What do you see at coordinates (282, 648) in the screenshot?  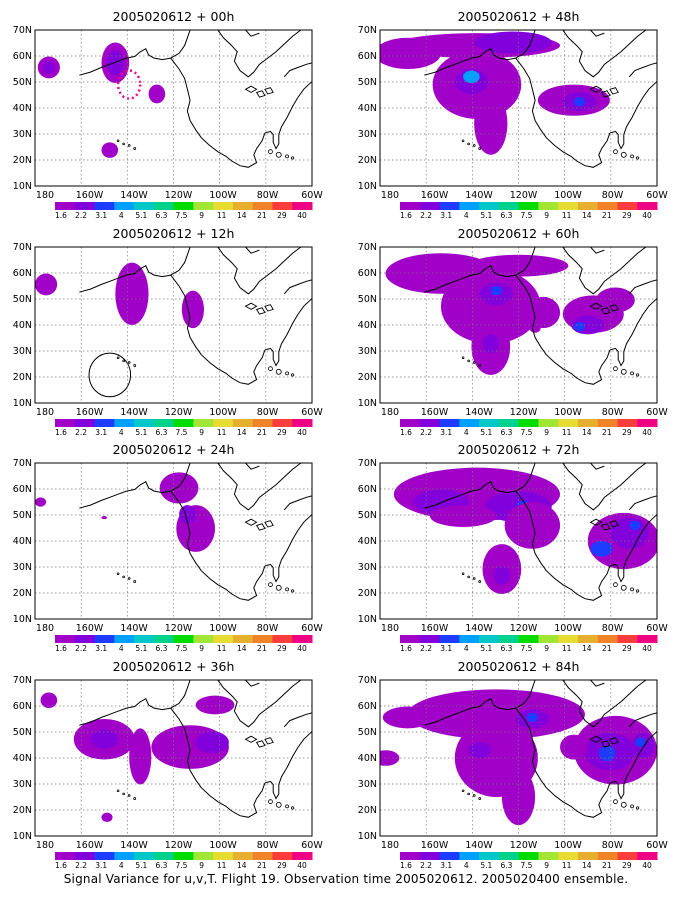 I see `colorbar-label: 29` at bounding box center [282, 648].